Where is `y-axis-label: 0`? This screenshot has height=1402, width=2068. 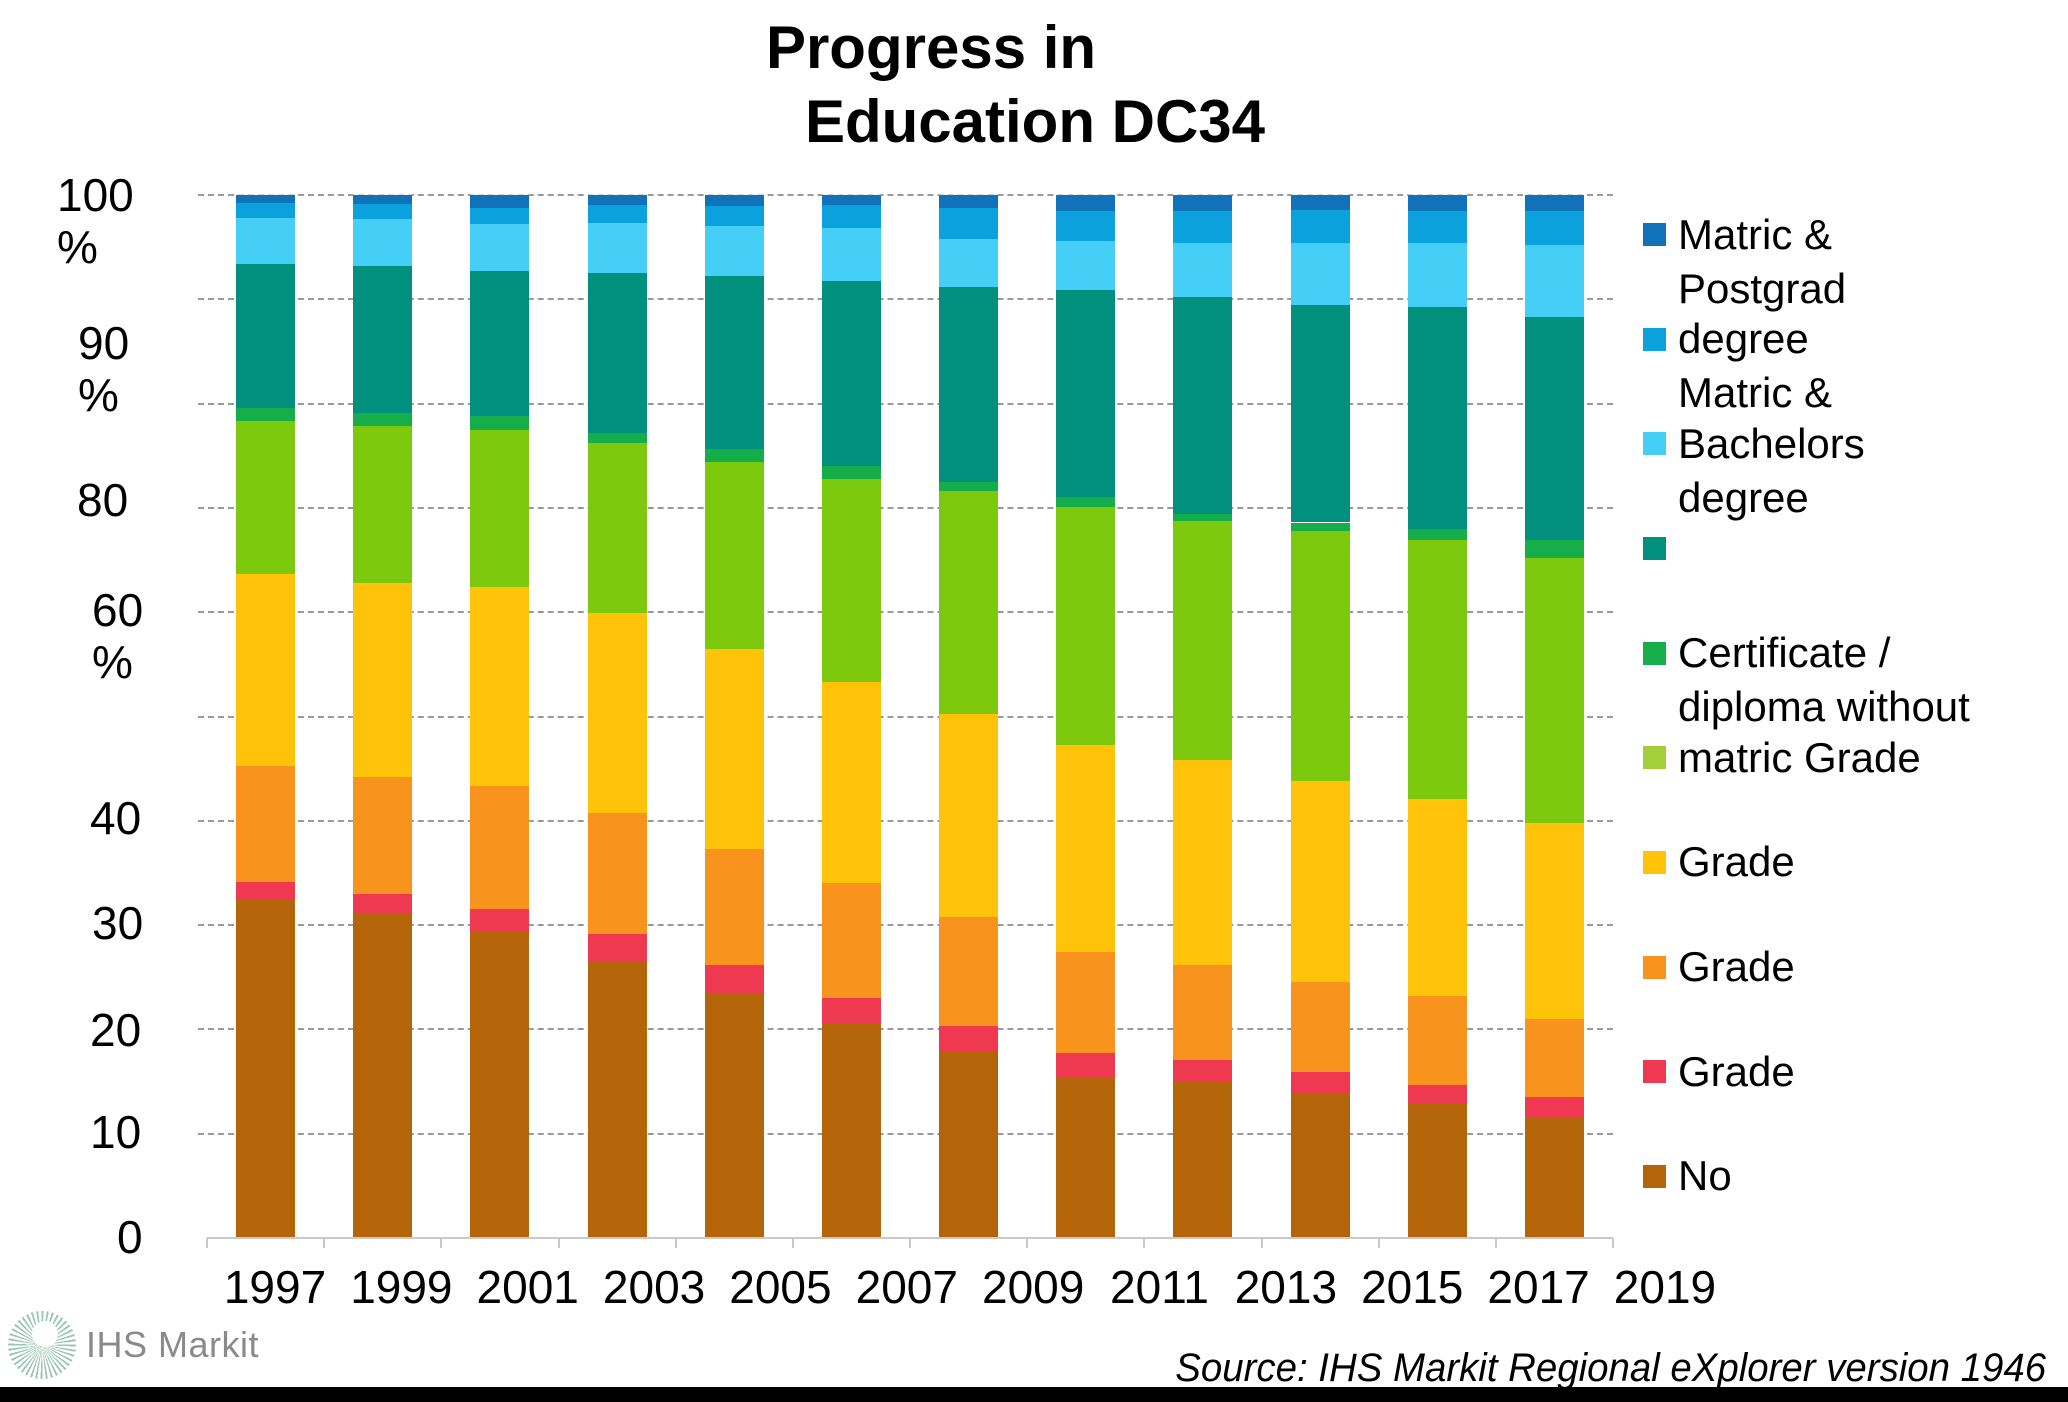 y-axis-label: 0 is located at coordinates (130, 1237).